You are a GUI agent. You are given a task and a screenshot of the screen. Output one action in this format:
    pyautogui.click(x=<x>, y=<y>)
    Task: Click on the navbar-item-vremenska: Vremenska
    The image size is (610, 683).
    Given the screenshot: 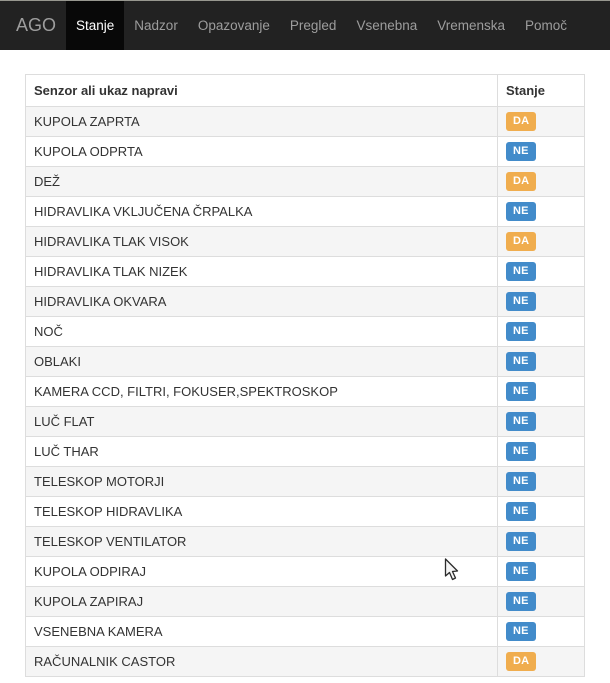 What is the action you would take?
    pyautogui.click(x=471, y=25)
    